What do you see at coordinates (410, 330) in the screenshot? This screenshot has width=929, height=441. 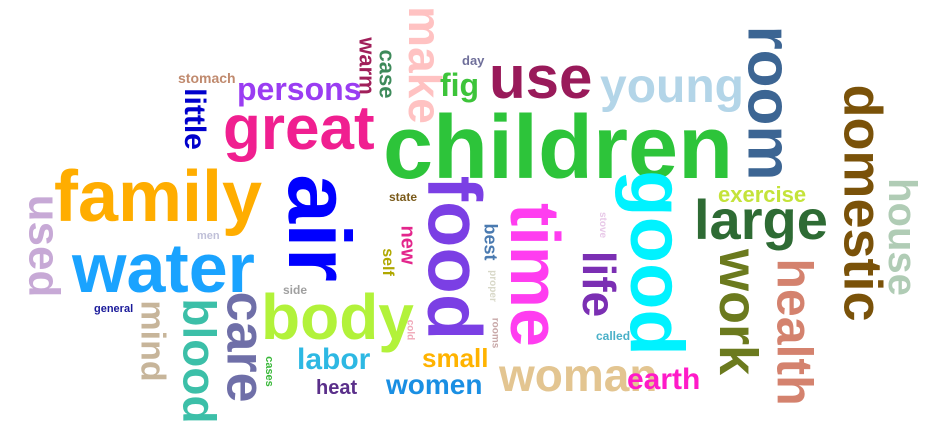 I see `word-cold: cold` at bounding box center [410, 330].